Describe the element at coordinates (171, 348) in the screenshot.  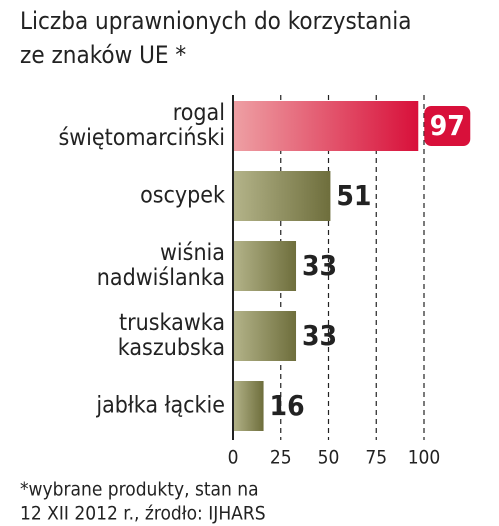
I see `y-tick-label: kaszubska` at that location.